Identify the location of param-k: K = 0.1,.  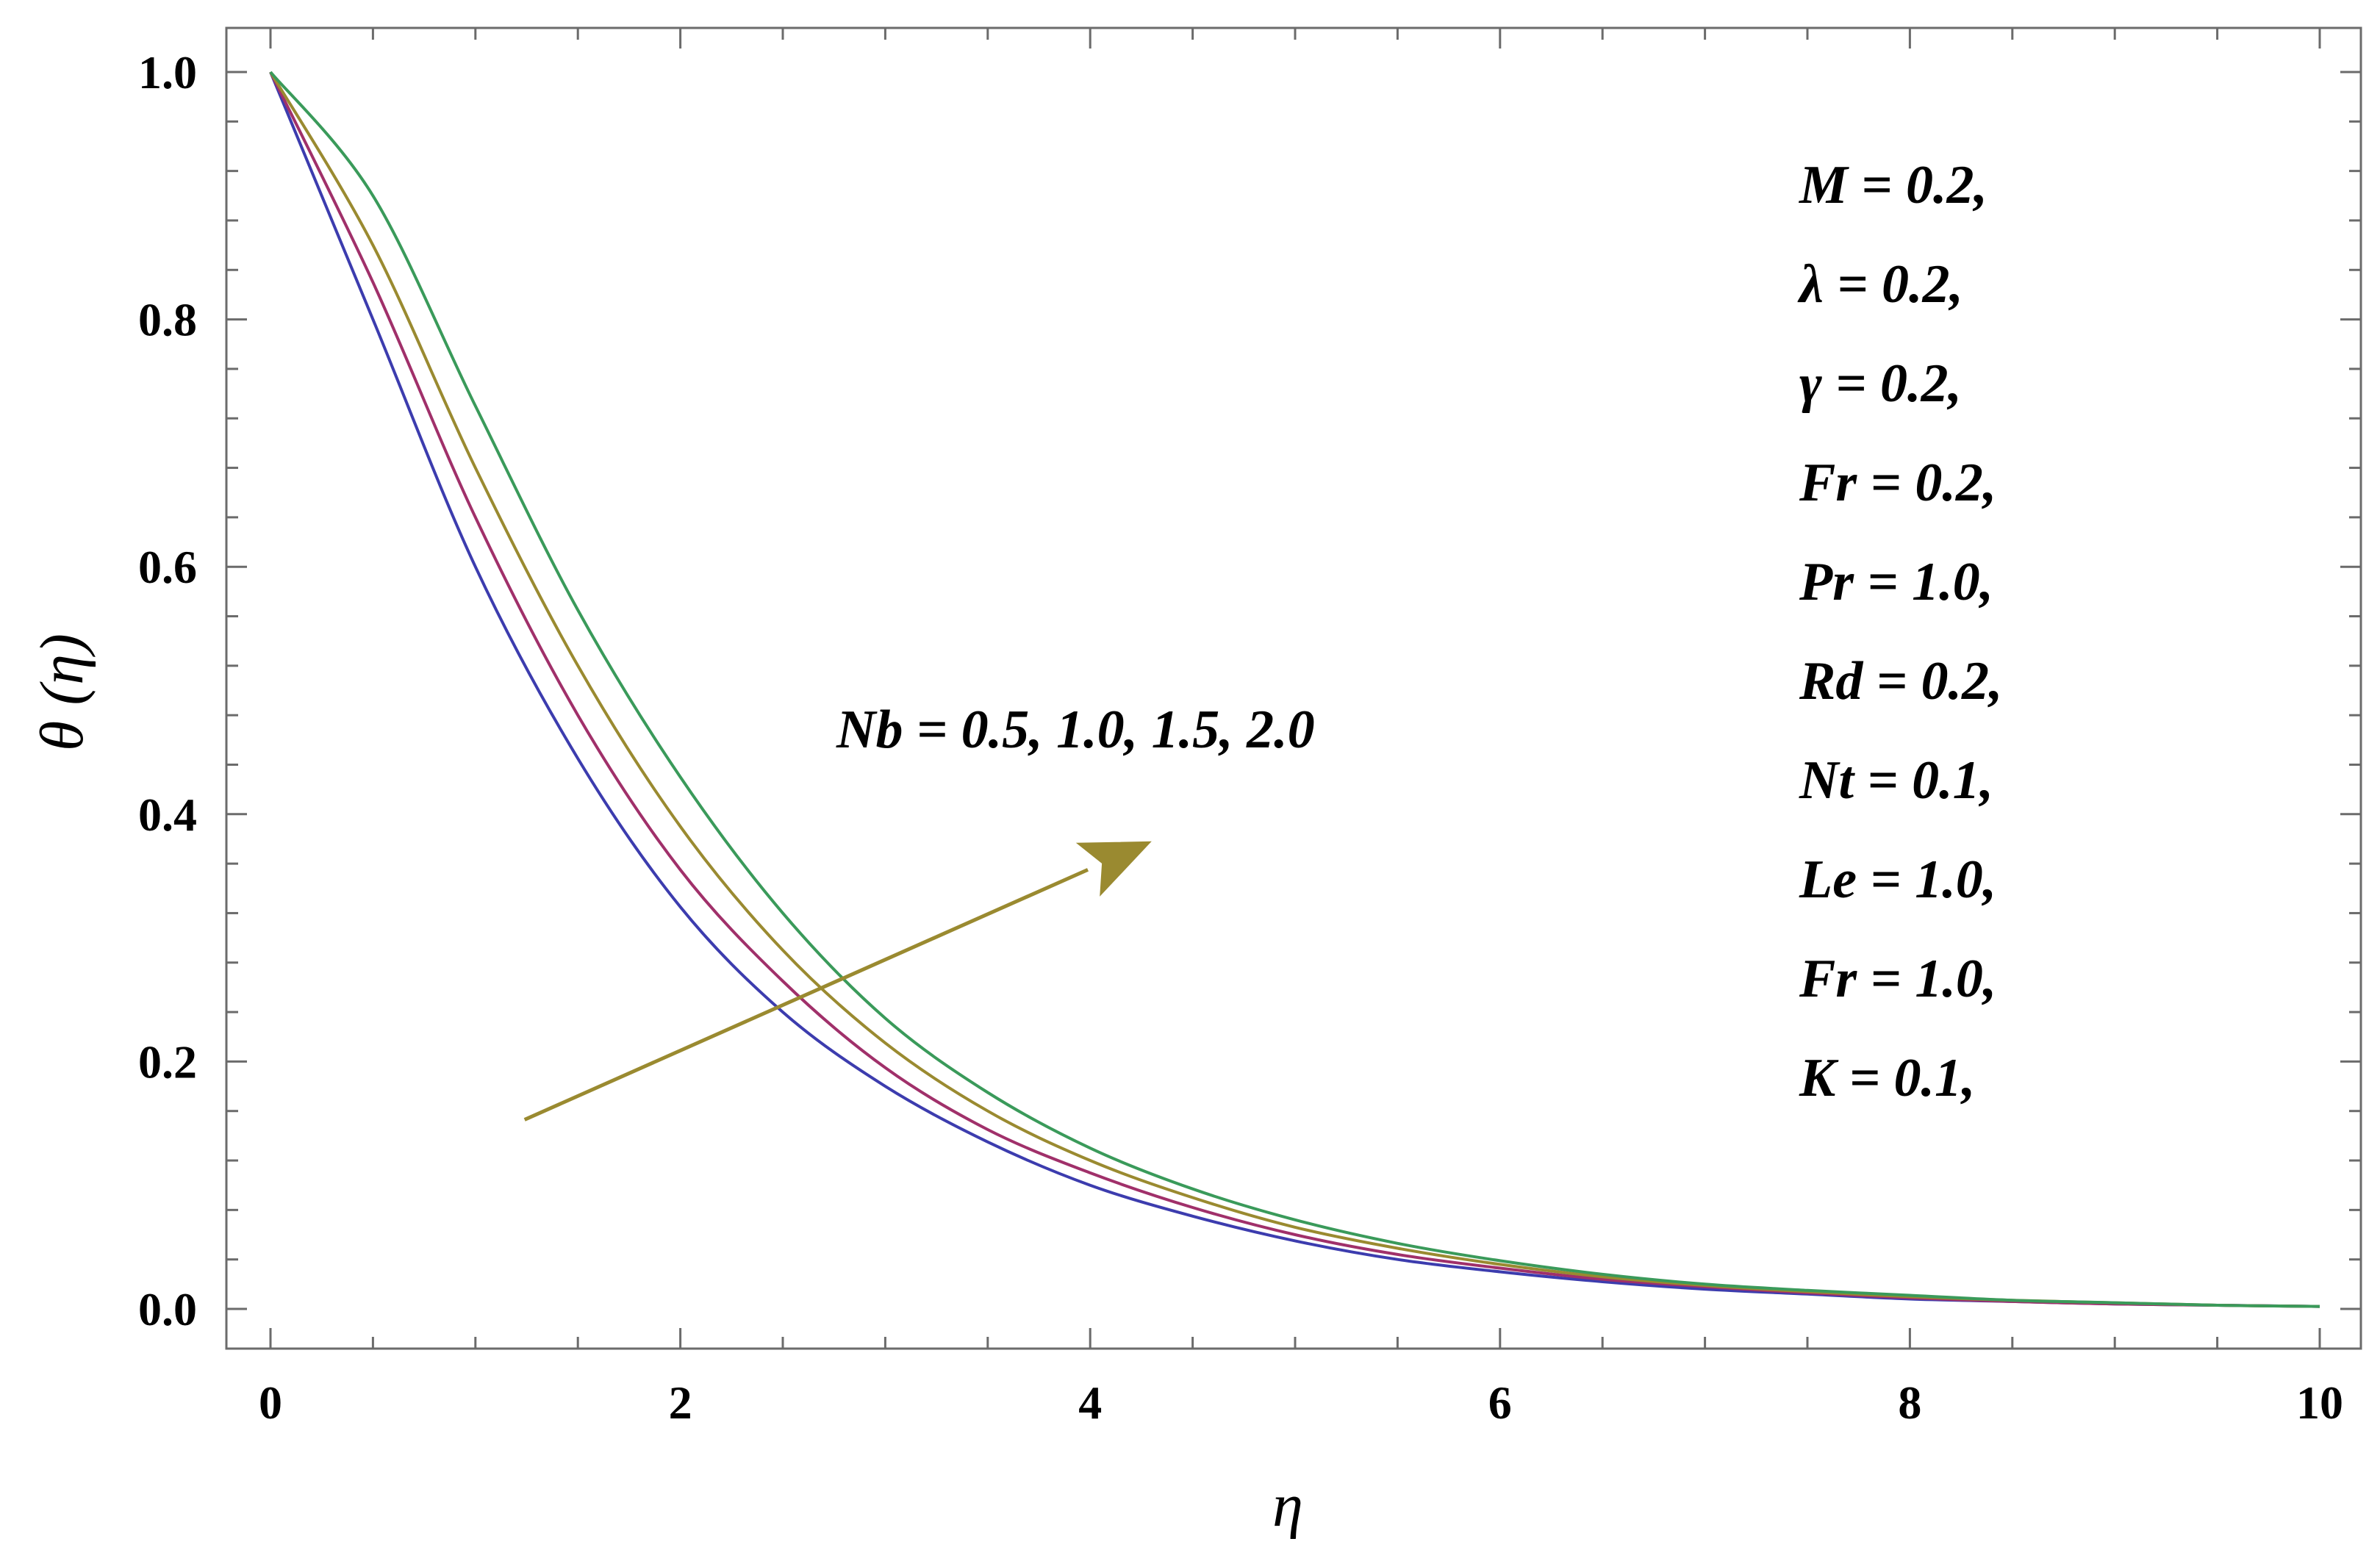
(1888, 1078).